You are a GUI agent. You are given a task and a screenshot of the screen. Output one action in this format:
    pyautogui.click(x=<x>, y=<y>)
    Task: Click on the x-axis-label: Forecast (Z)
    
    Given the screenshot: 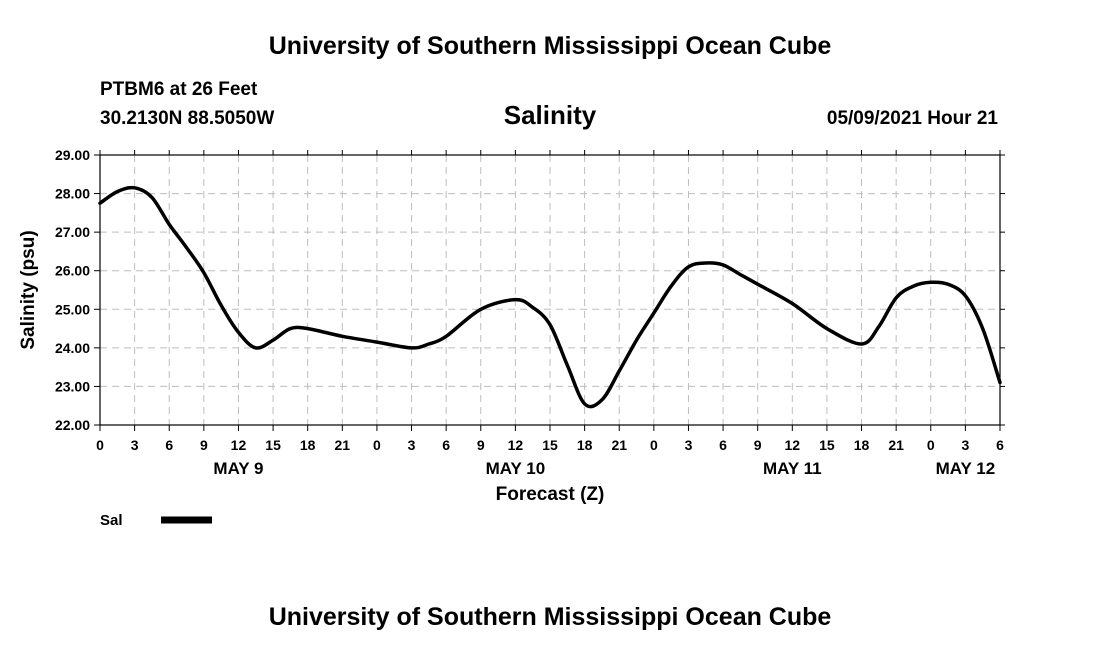 What is the action you would take?
    pyautogui.click(x=550, y=494)
    